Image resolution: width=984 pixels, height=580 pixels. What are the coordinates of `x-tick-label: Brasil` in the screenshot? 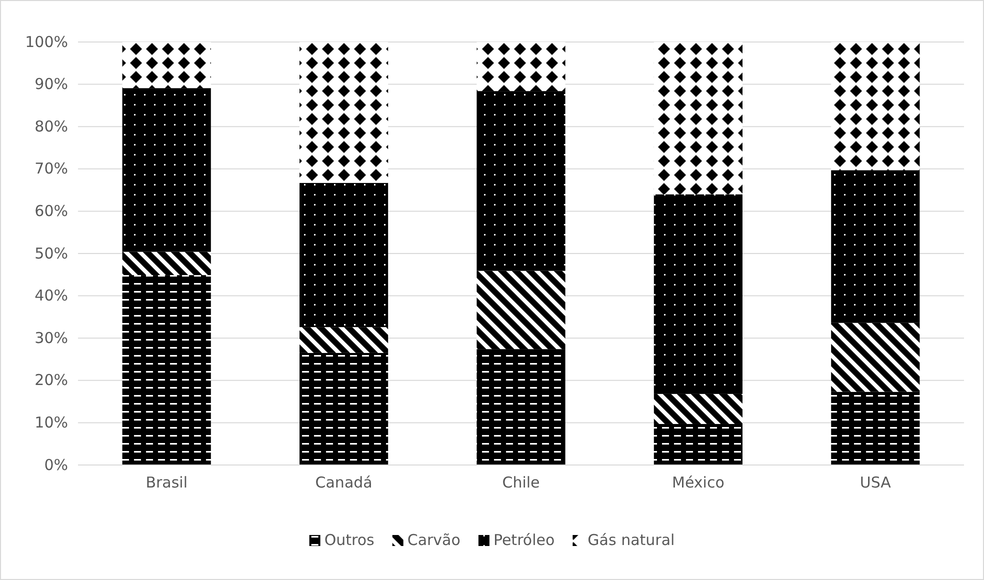 It's located at (167, 483).